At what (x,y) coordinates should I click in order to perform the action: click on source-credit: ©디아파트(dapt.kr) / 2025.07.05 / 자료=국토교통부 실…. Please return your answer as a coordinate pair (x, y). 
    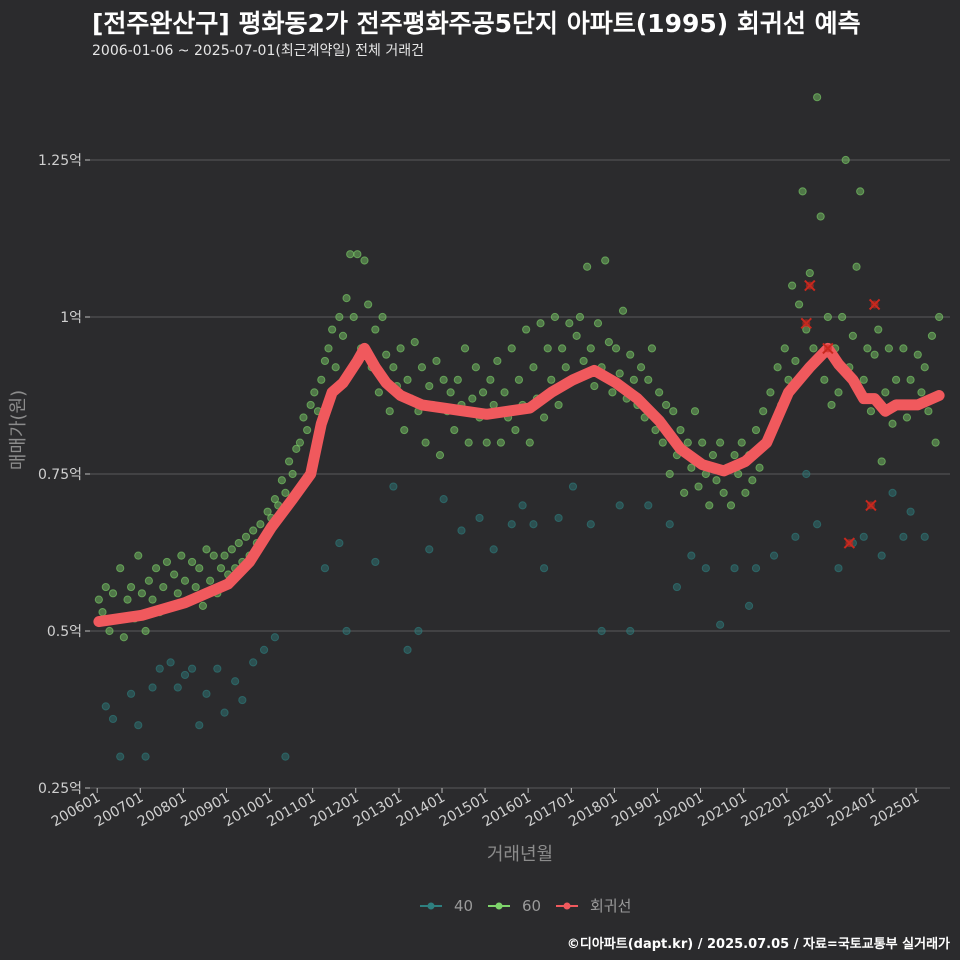
    Looking at the image, I should click on (758, 944).